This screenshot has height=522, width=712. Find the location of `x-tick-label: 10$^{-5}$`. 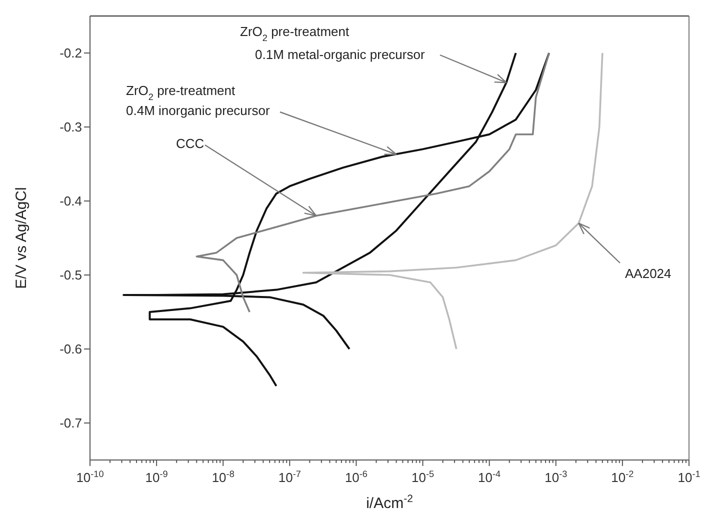

x-tick-label: 10$^{-5}$ is located at coordinates (422, 477).